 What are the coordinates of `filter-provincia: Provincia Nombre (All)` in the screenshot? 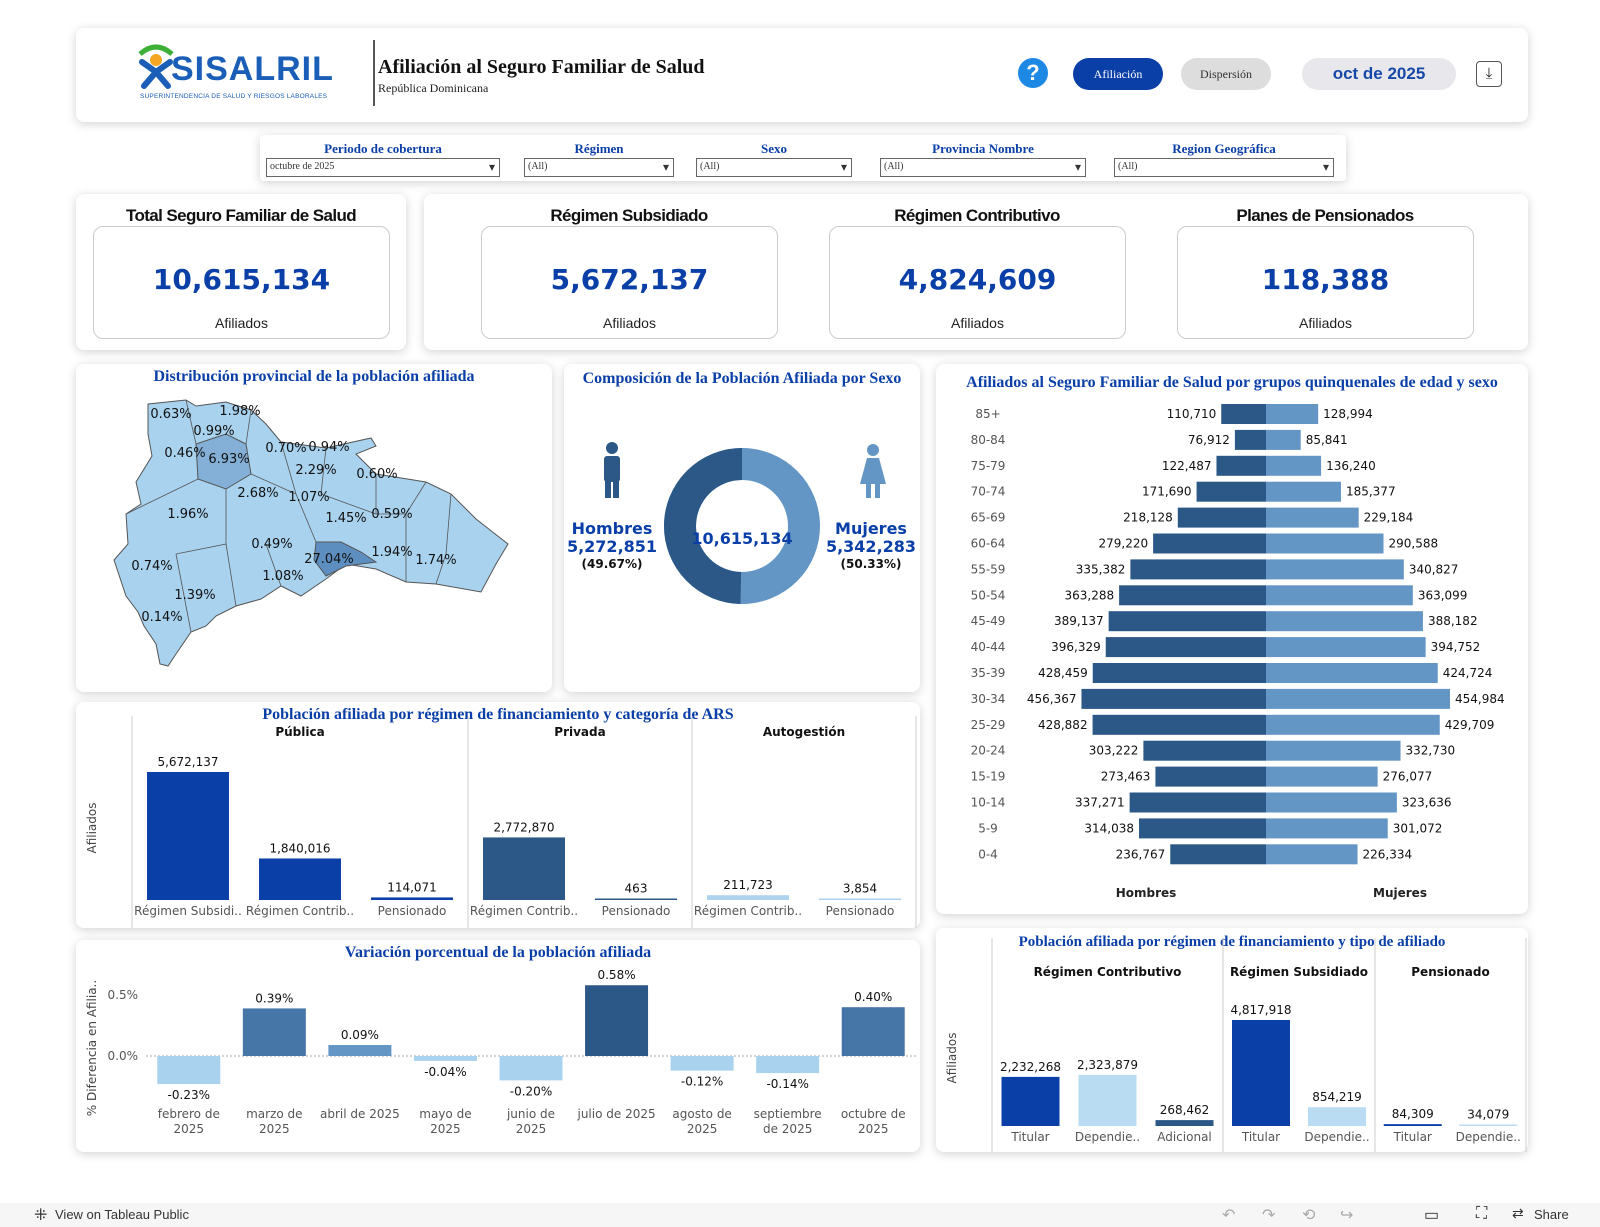 It's located at (983, 159).